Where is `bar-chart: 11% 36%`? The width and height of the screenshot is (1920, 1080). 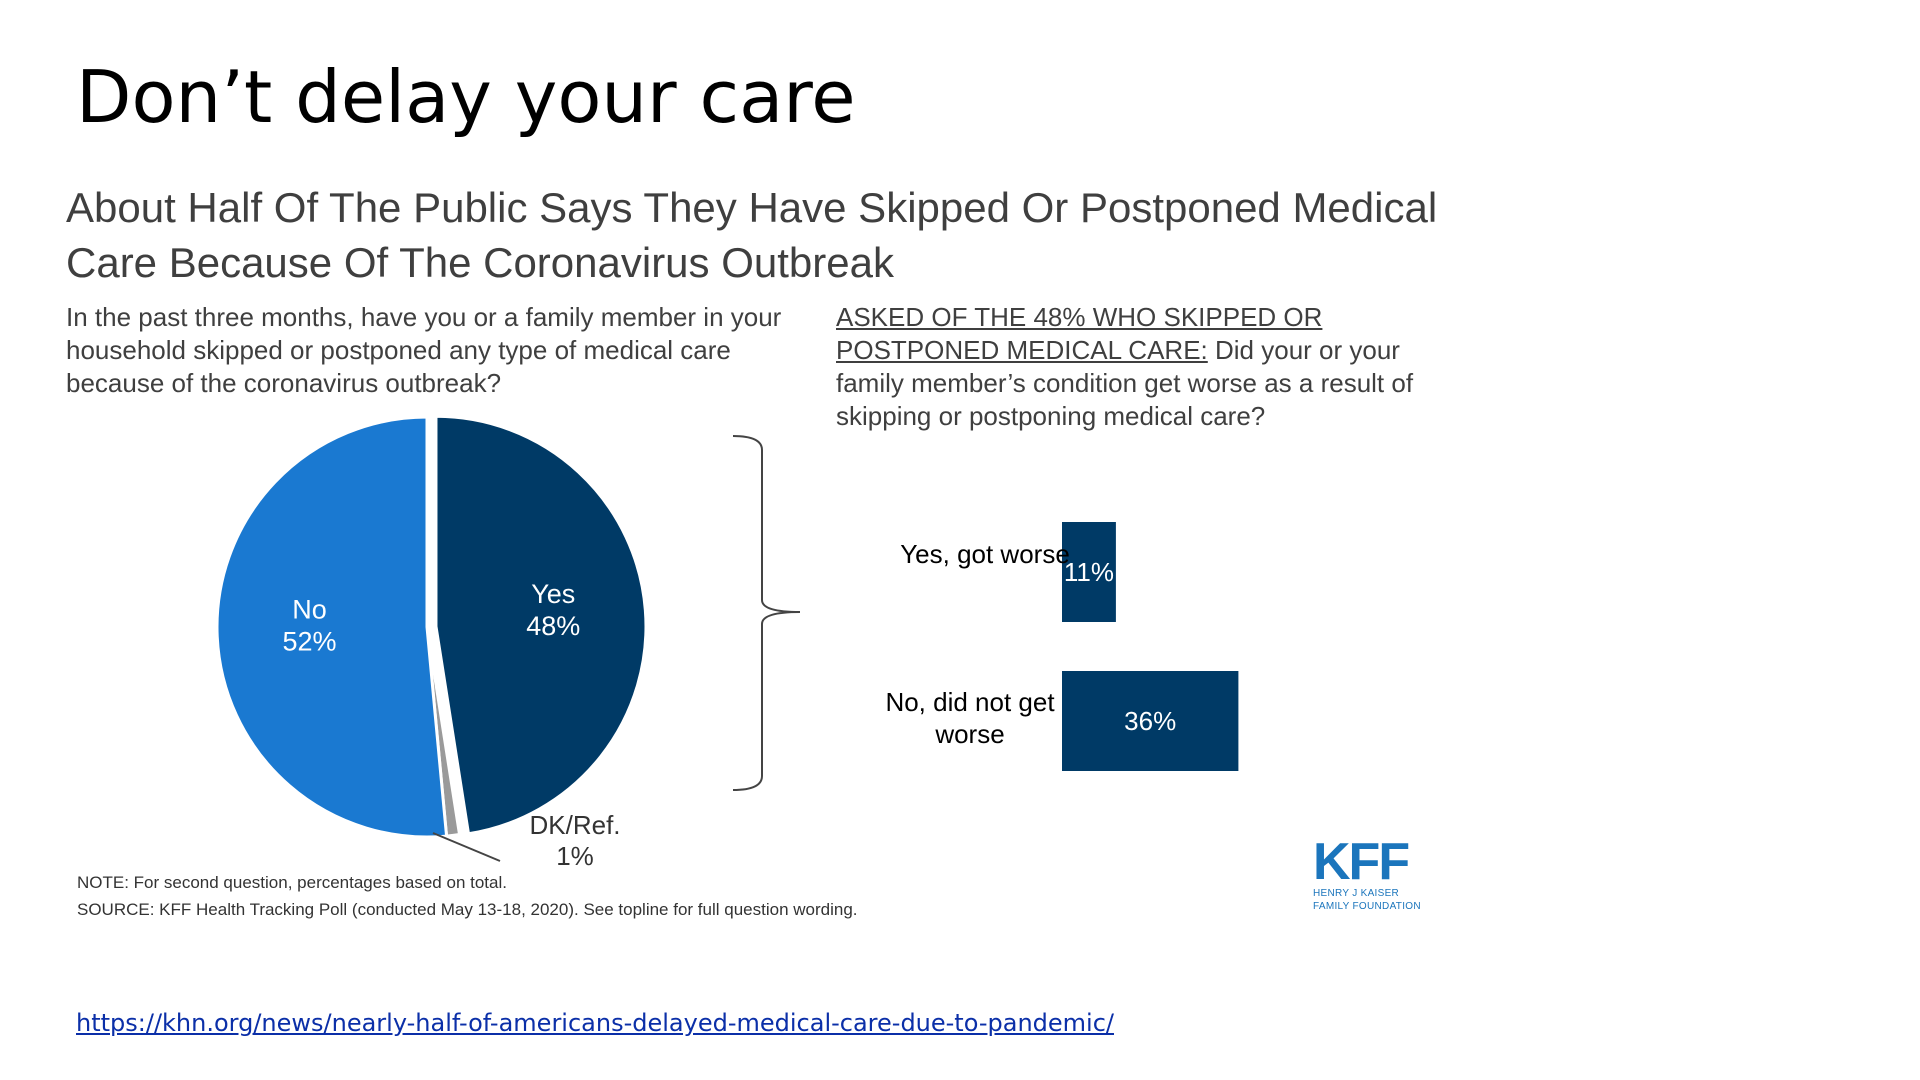
bar-chart: 11% 36% is located at coordinates (1150, 646).